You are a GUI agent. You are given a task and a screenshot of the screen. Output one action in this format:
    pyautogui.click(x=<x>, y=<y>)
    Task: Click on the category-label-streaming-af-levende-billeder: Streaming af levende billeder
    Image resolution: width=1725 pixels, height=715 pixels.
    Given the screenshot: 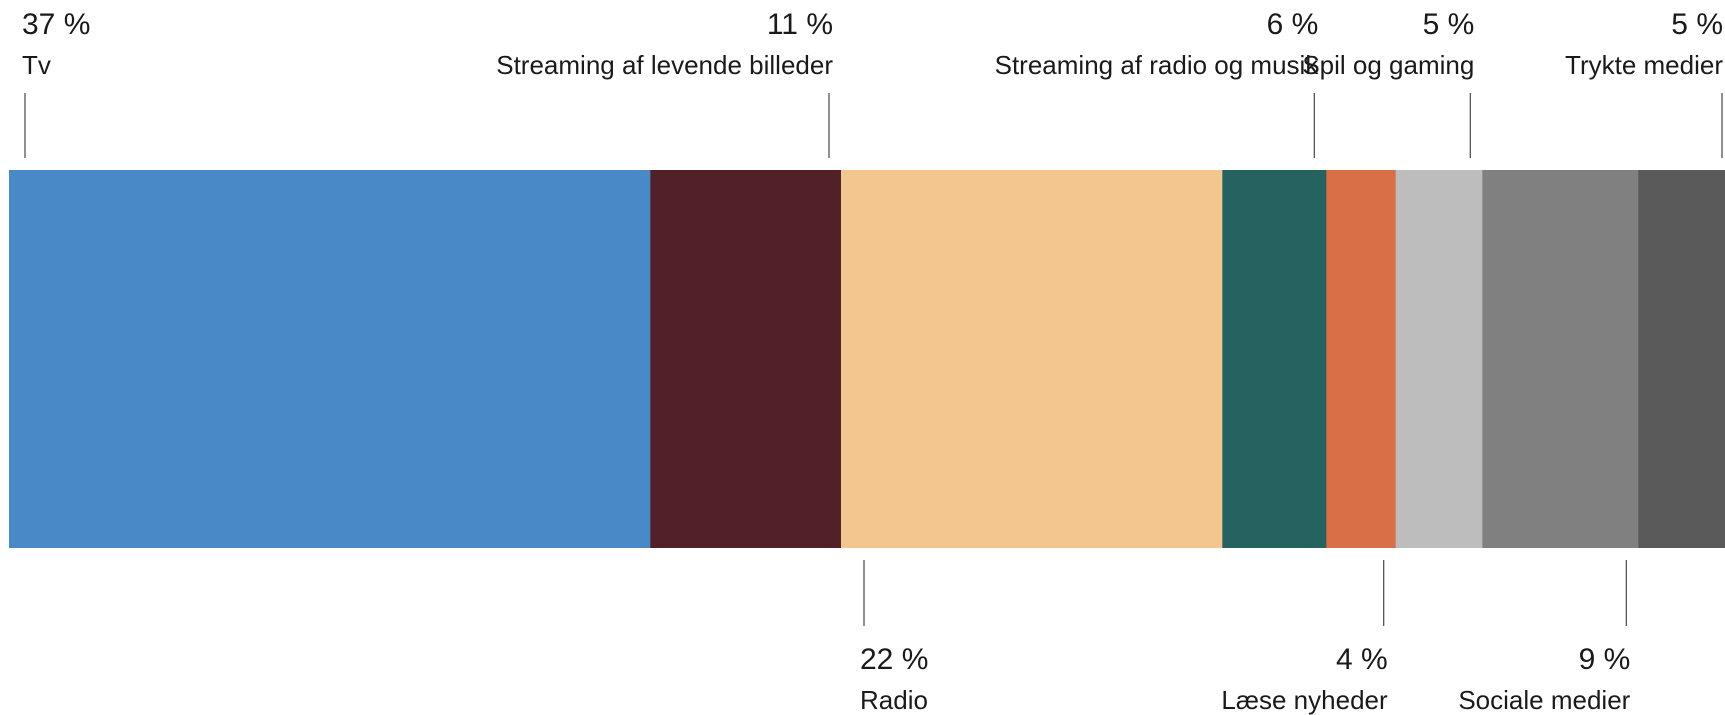 What is the action you would take?
    pyautogui.click(x=664, y=65)
    